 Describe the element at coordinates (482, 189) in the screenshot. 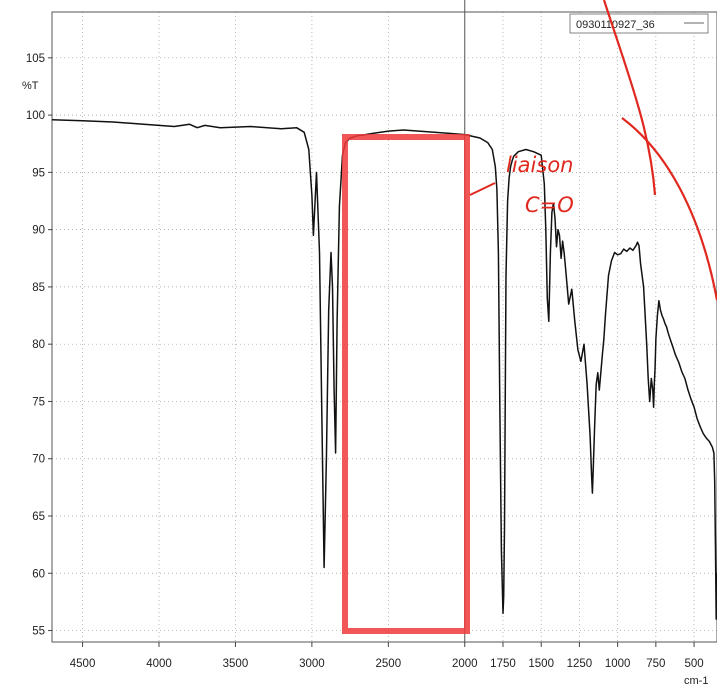

I see `annotation-pointer` at that location.